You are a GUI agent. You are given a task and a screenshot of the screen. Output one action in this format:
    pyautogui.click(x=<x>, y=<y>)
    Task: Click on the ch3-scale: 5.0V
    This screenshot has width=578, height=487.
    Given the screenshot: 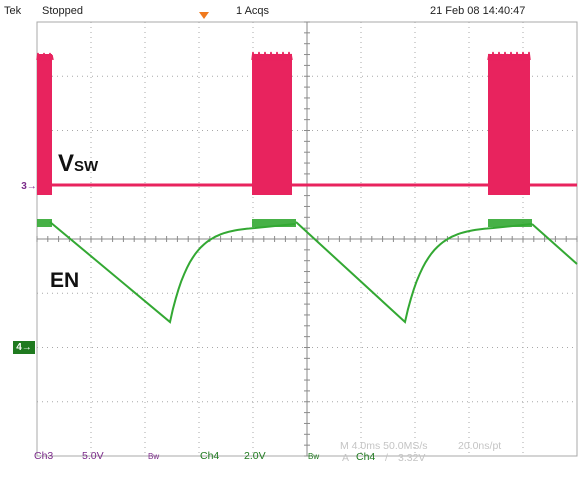 What is the action you would take?
    pyautogui.click(x=93, y=456)
    